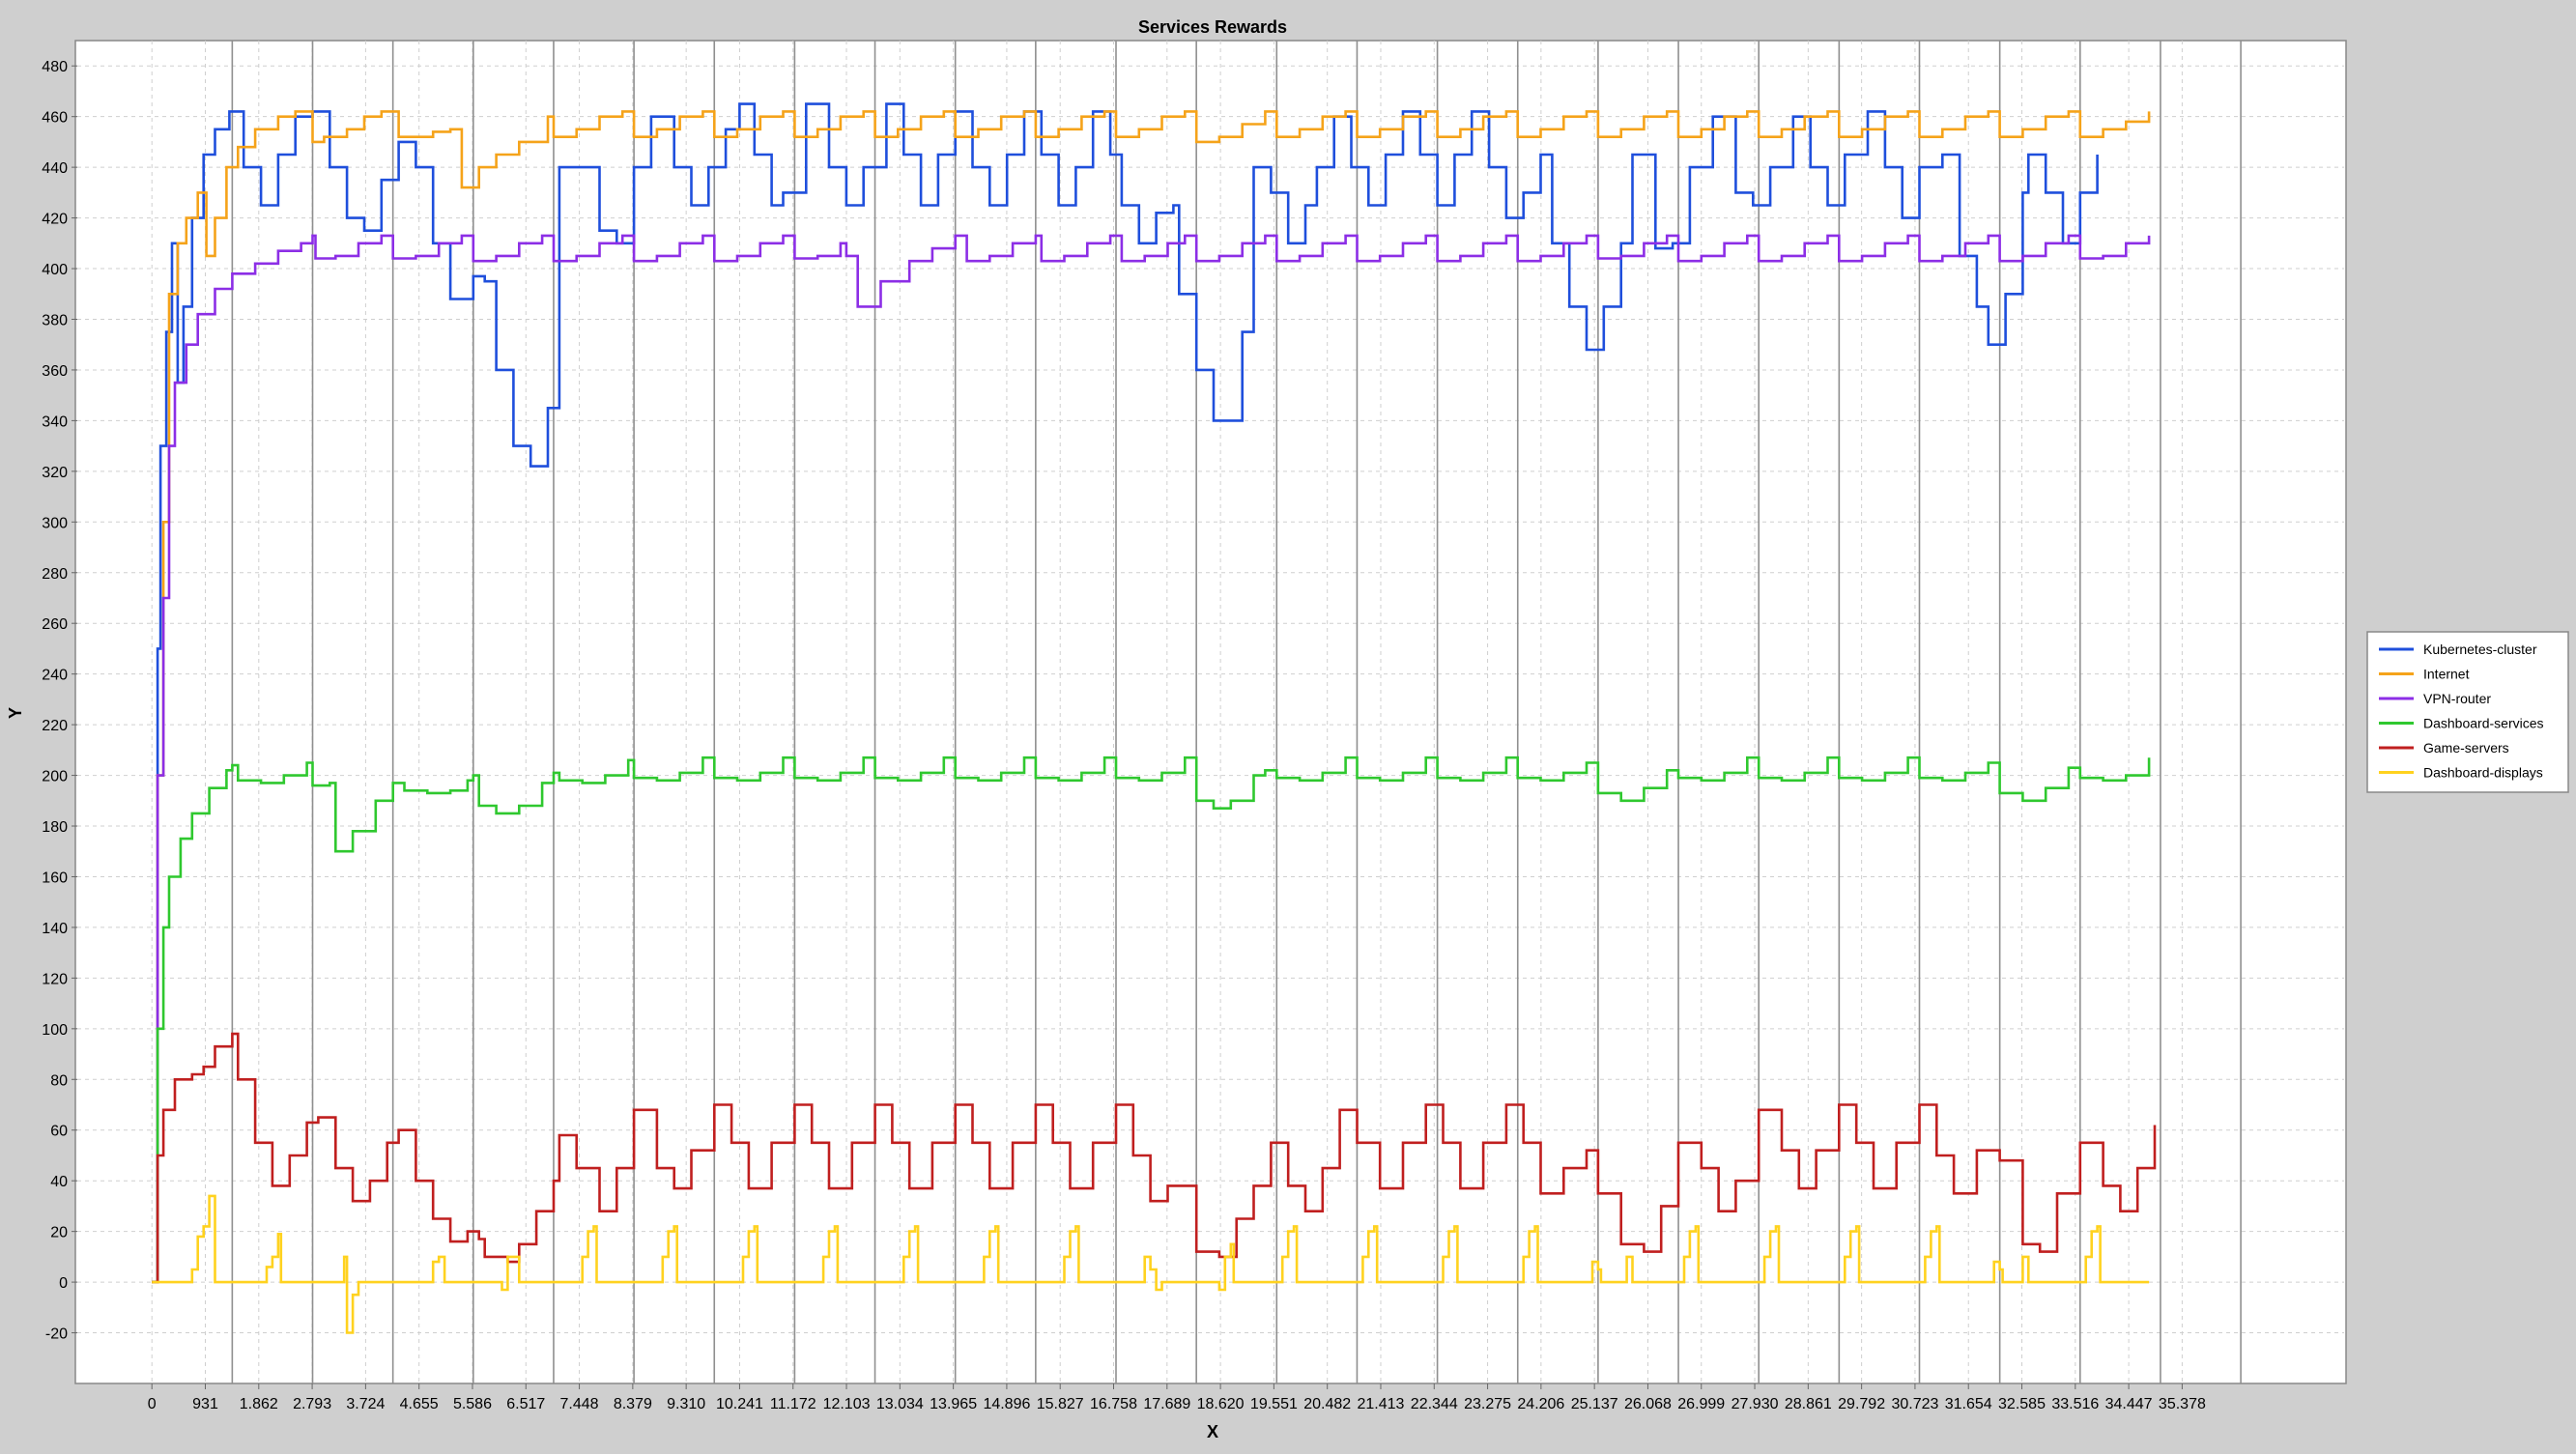 The image size is (2576, 1454). What do you see at coordinates (1435, 1404) in the screenshot?
I see `x-tick-label: 22.344` at bounding box center [1435, 1404].